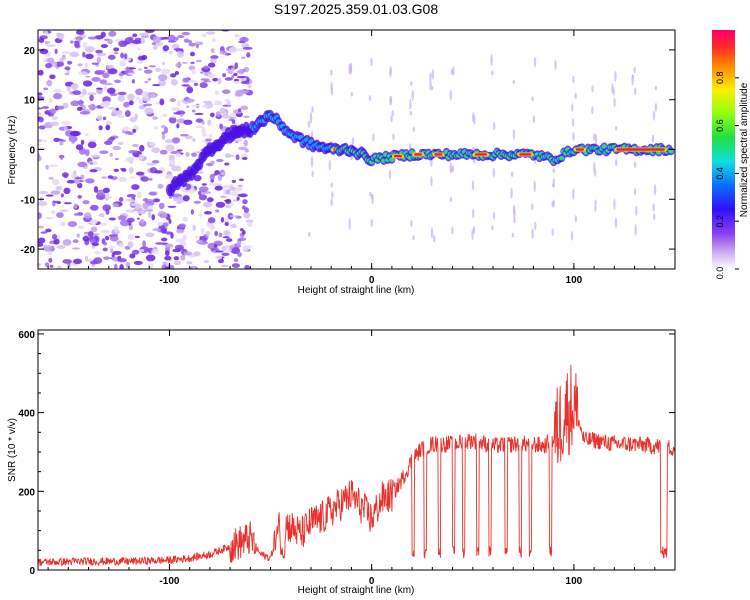 Image resolution: width=750 pixels, height=600 pixels. What do you see at coordinates (372, 581) in the screenshot?
I see `snr-xtick-label: 0` at bounding box center [372, 581].